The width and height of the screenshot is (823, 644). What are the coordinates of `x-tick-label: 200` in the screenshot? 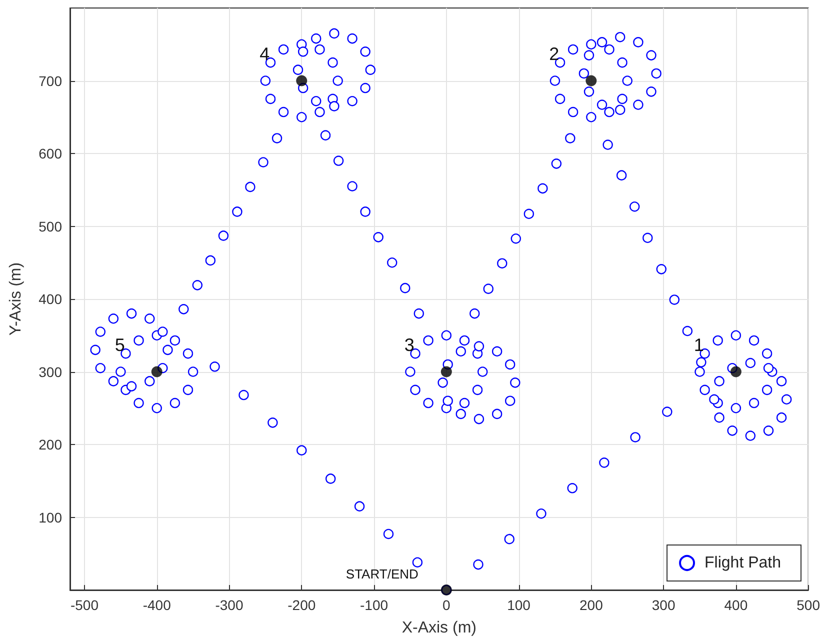 It's located at (591, 605).